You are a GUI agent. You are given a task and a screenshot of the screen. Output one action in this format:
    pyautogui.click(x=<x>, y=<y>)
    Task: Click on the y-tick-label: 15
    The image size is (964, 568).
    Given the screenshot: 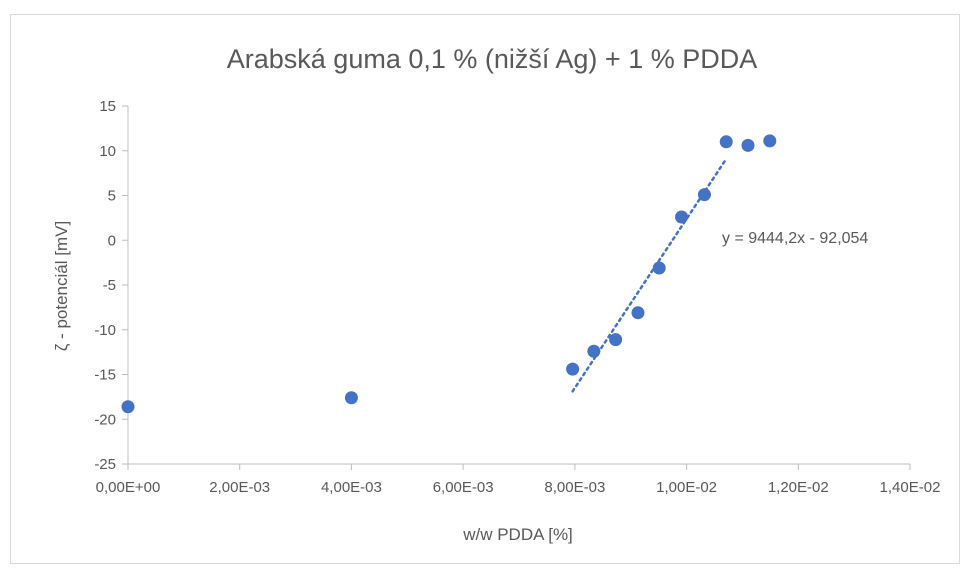 What is the action you would take?
    pyautogui.click(x=107, y=106)
    